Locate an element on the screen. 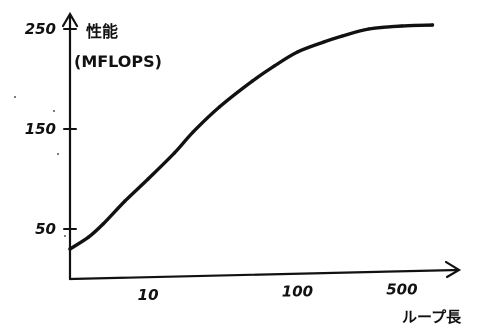  y-axis-label-line1: 性能 is located at coordinates (102, 31).